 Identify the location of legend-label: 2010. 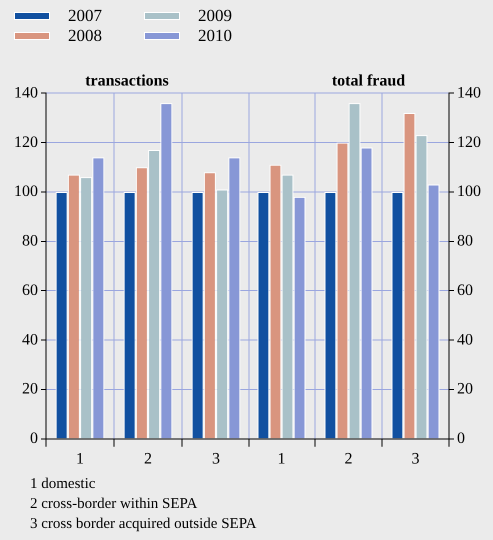
(215, 36).